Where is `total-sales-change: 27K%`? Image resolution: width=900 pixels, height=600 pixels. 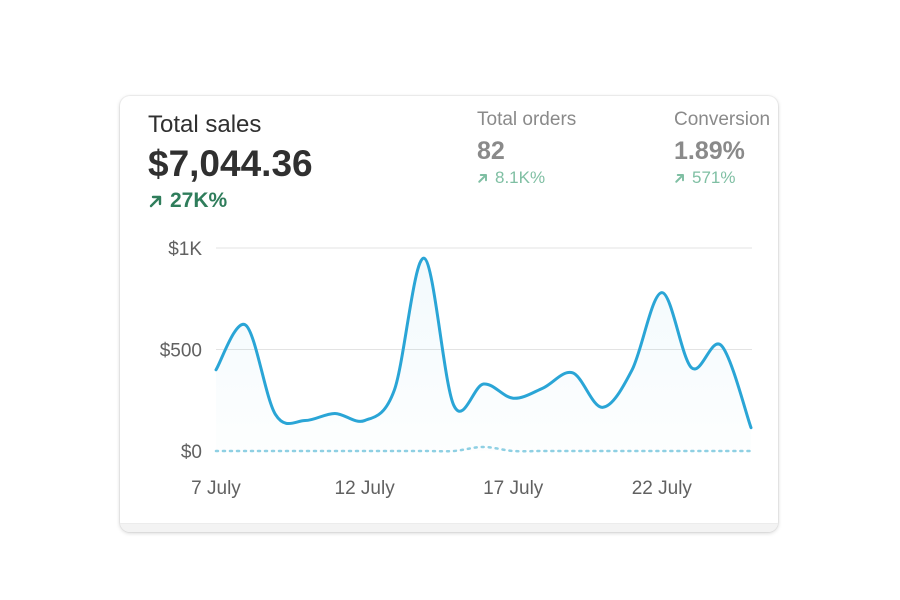 total-sales-change: 27K% is located at coordinates (230, 201).